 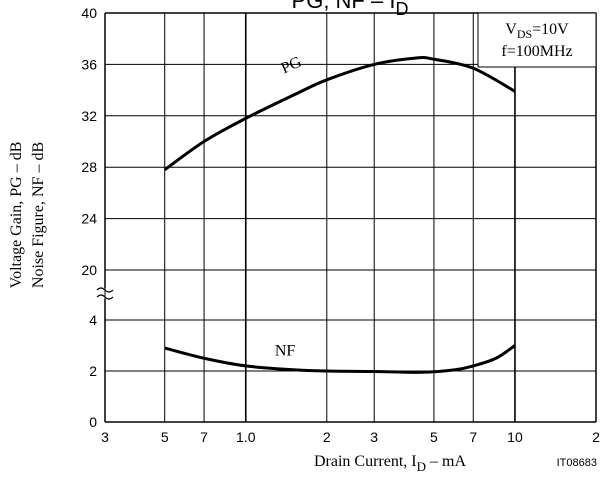 I want to click on x-tick-label: 10, so click(x=515, y=437).